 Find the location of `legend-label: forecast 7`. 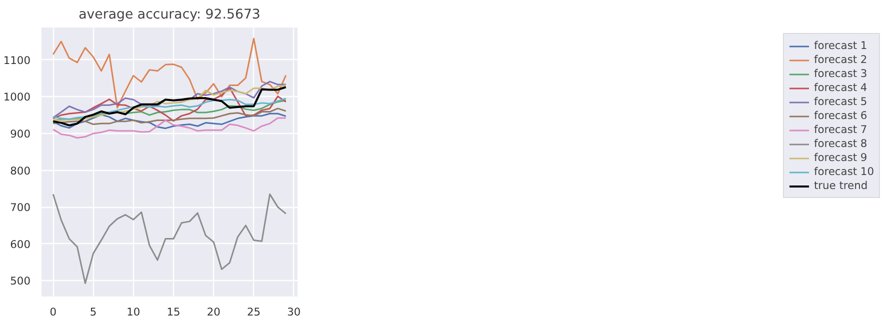

legend-label: forecast 7 is located at coordinates (841, 129).